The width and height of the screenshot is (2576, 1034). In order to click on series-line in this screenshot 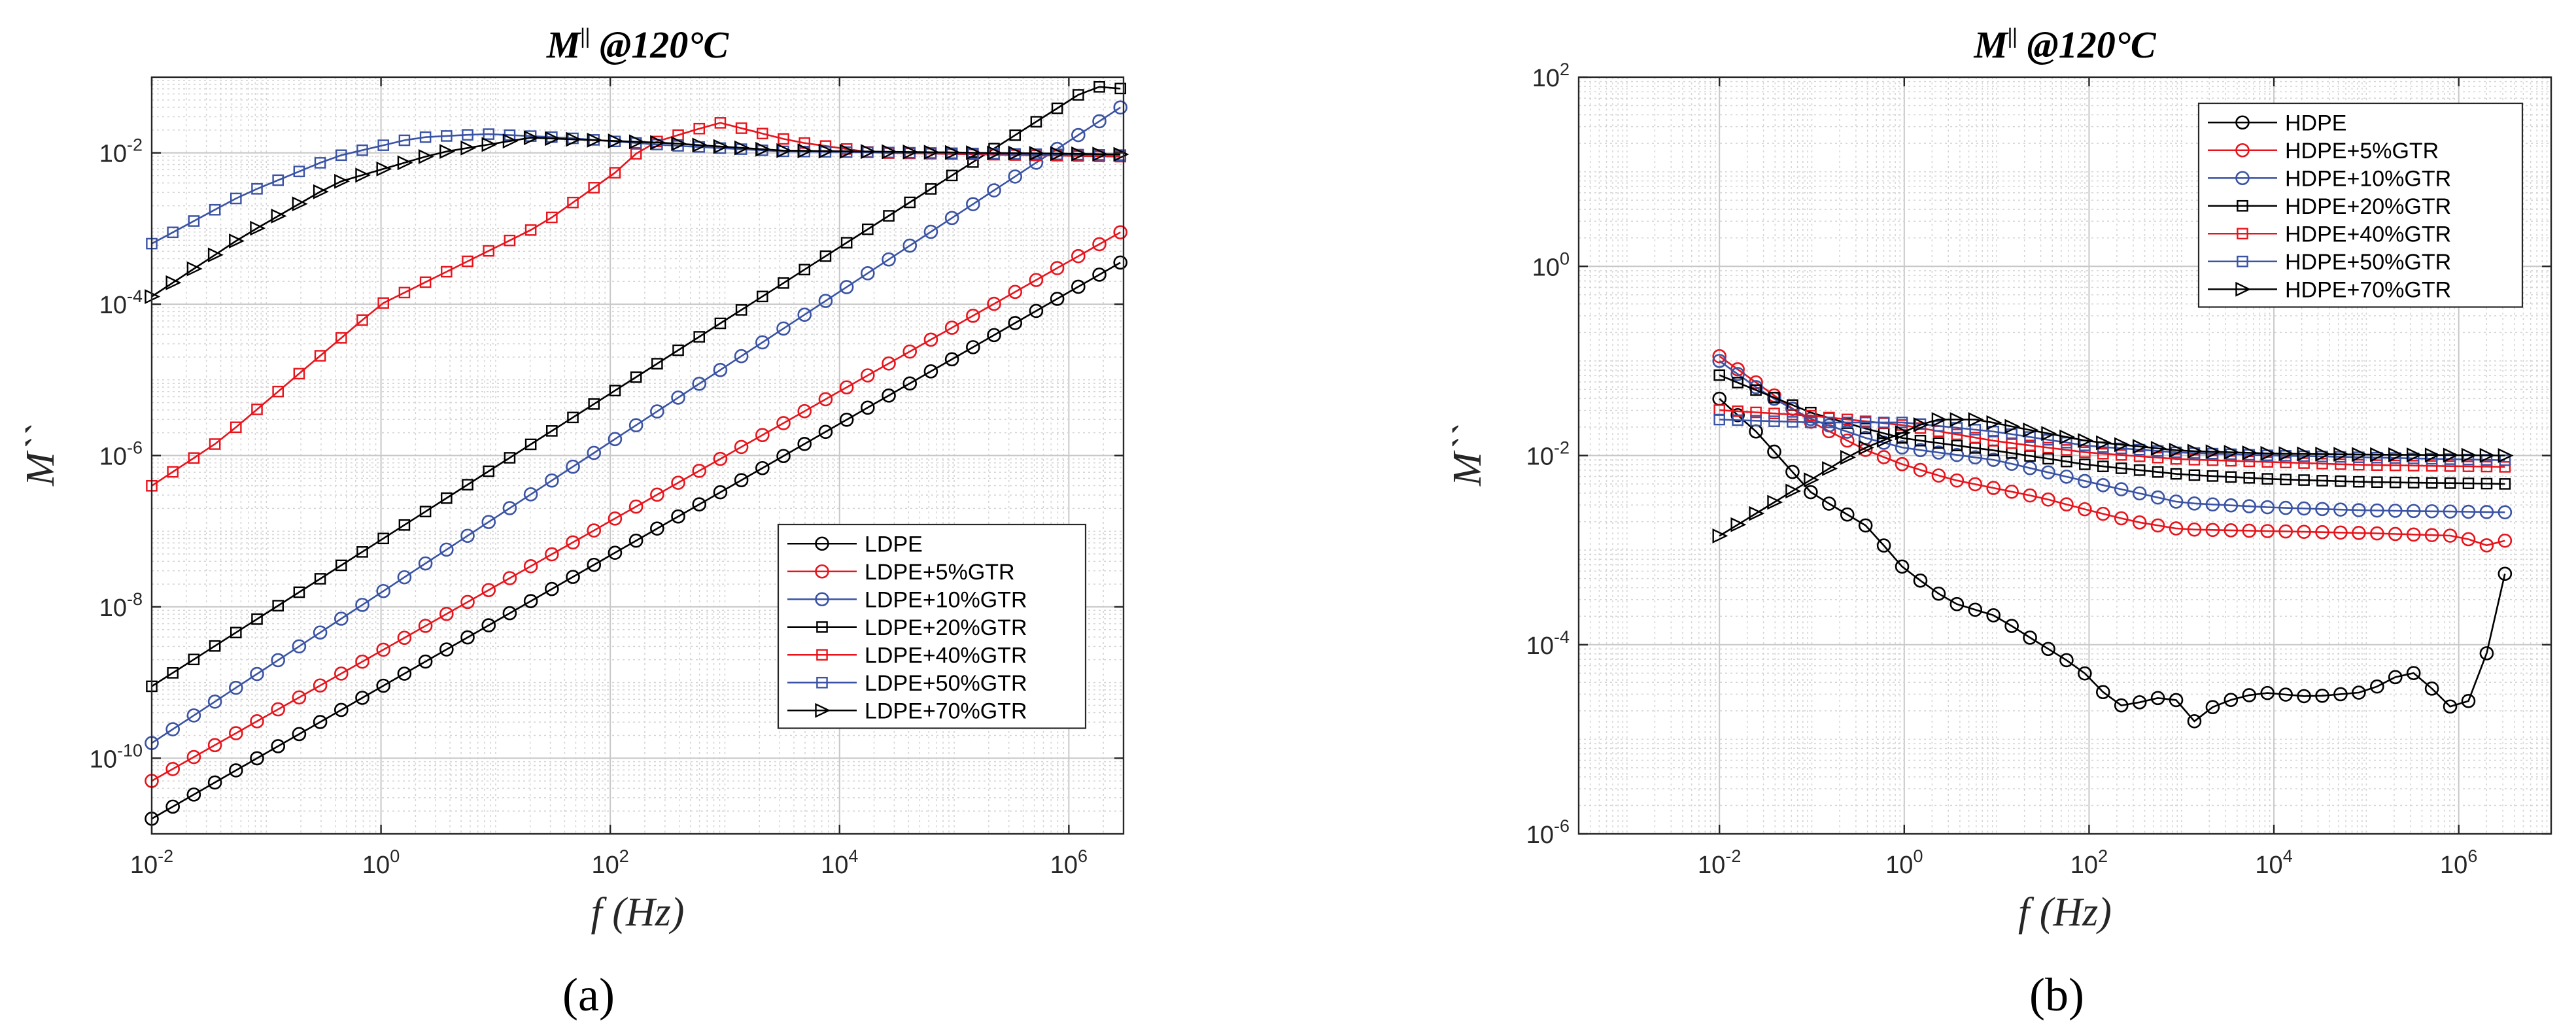, I will do `click(2112, 451)`.